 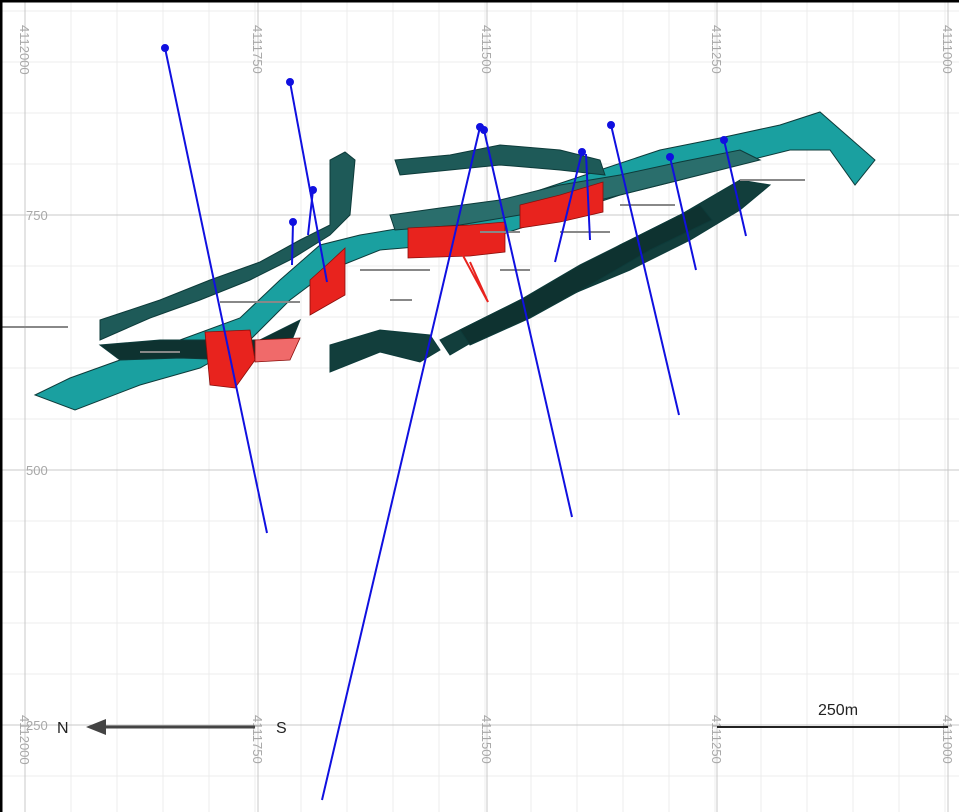 I want to click on elevation-label: 250, so click(x=37, y=725).